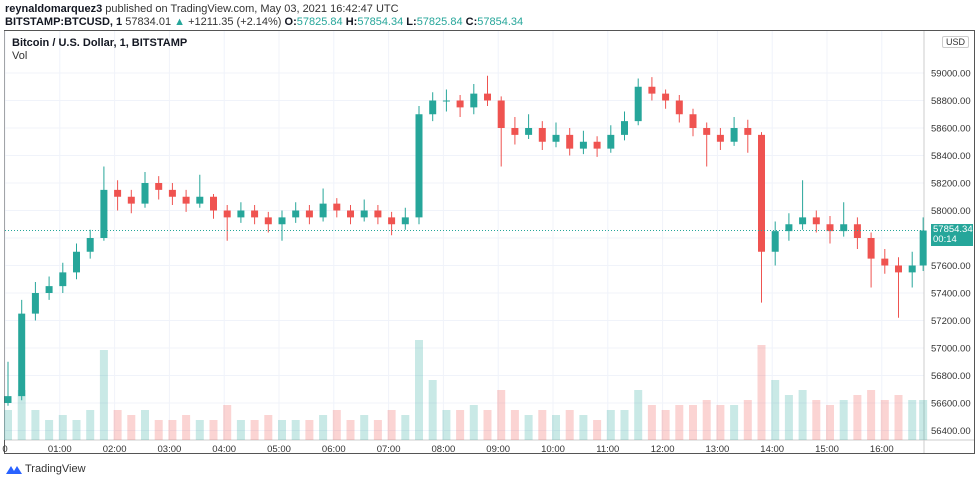 Image resolution: width=980 pixels, height=483 pixels. What do you see at coordinates (956, 42) in the screenshot?
I see `currency-label: USD` at bounding box center [956, 42].